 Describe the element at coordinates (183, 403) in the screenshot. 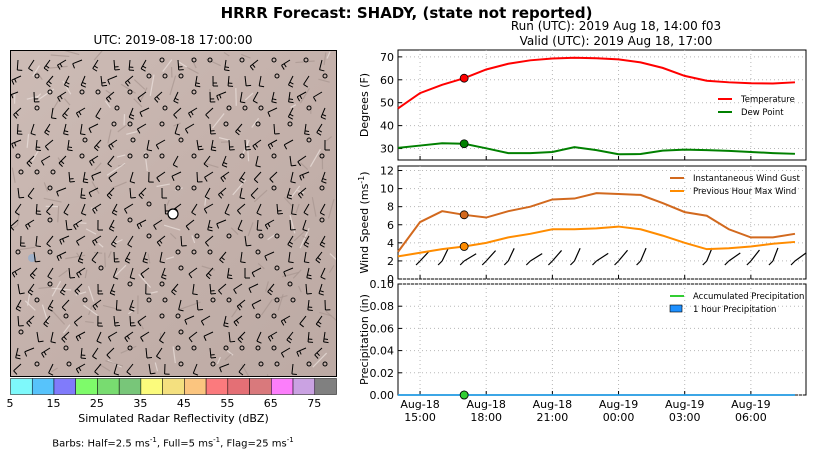

I see `colorbar-tick-label: 45` at that location.